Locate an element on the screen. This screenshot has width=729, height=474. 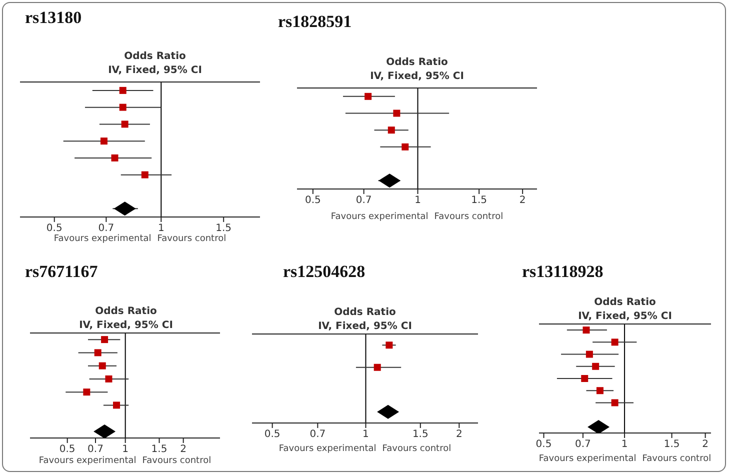
chart-title: rs13118928 is located at coordinates (563, 272).